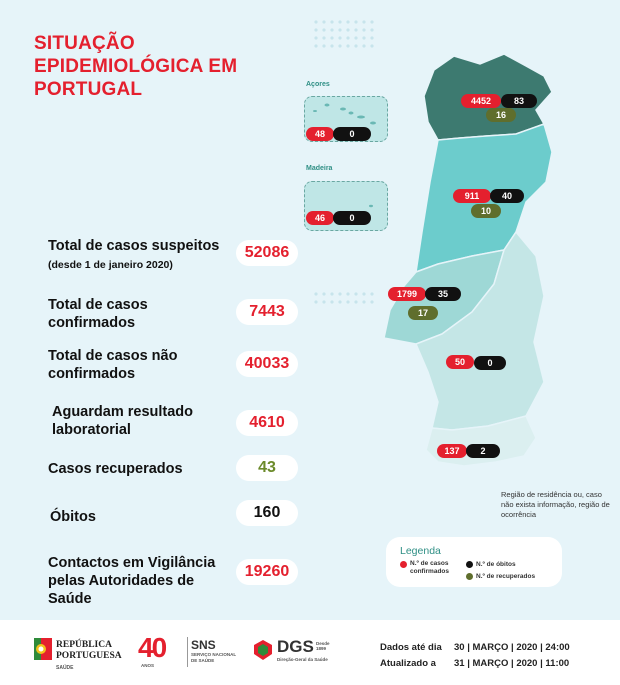 The height and width of the screenshot is (685, 620). Describe the element at coordinates (73, 517) in the screenshot. I see `stat-deaths-label: Óbitos` at that location.